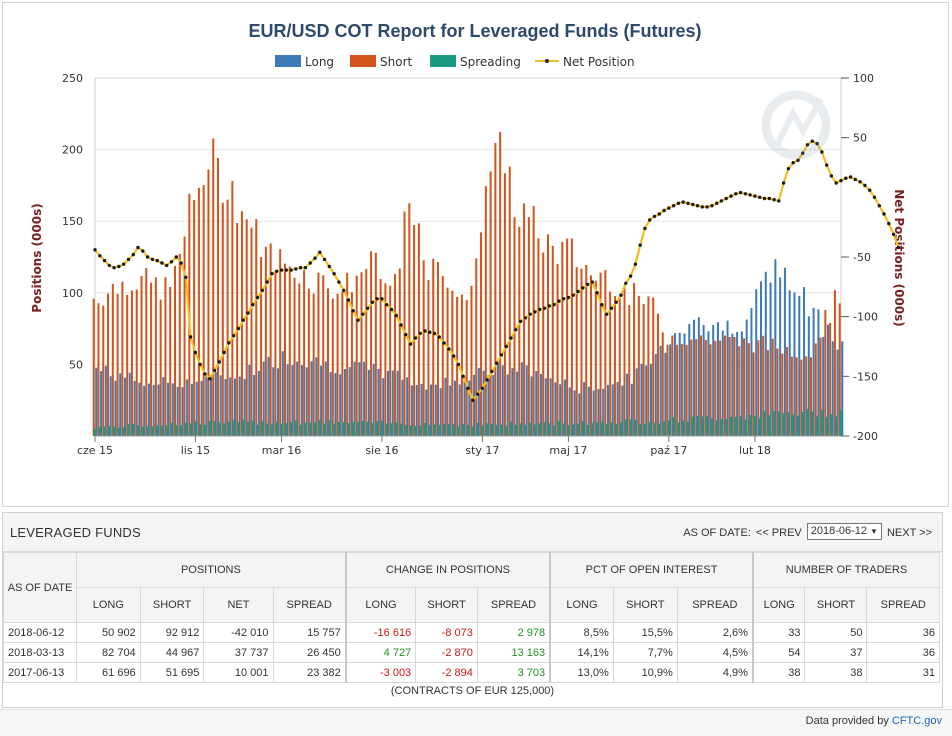 The image size is (952, 736). I want to click on cftc-link: CFTC.gov, so click(916, 721).